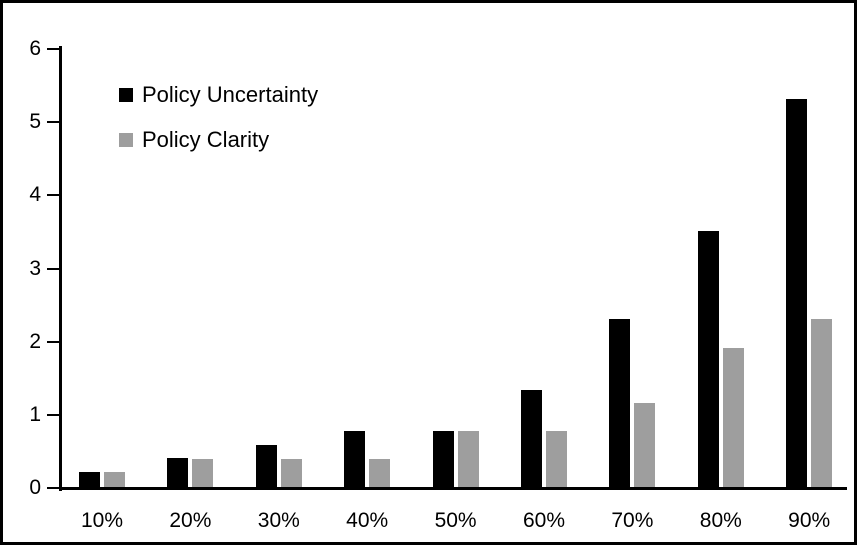 This screenshot has height=545, width=857. What do you see at coordinates (35, 195) in the screenshot?
I see `y-tick-label: 4` at bounding box center [35, 195].